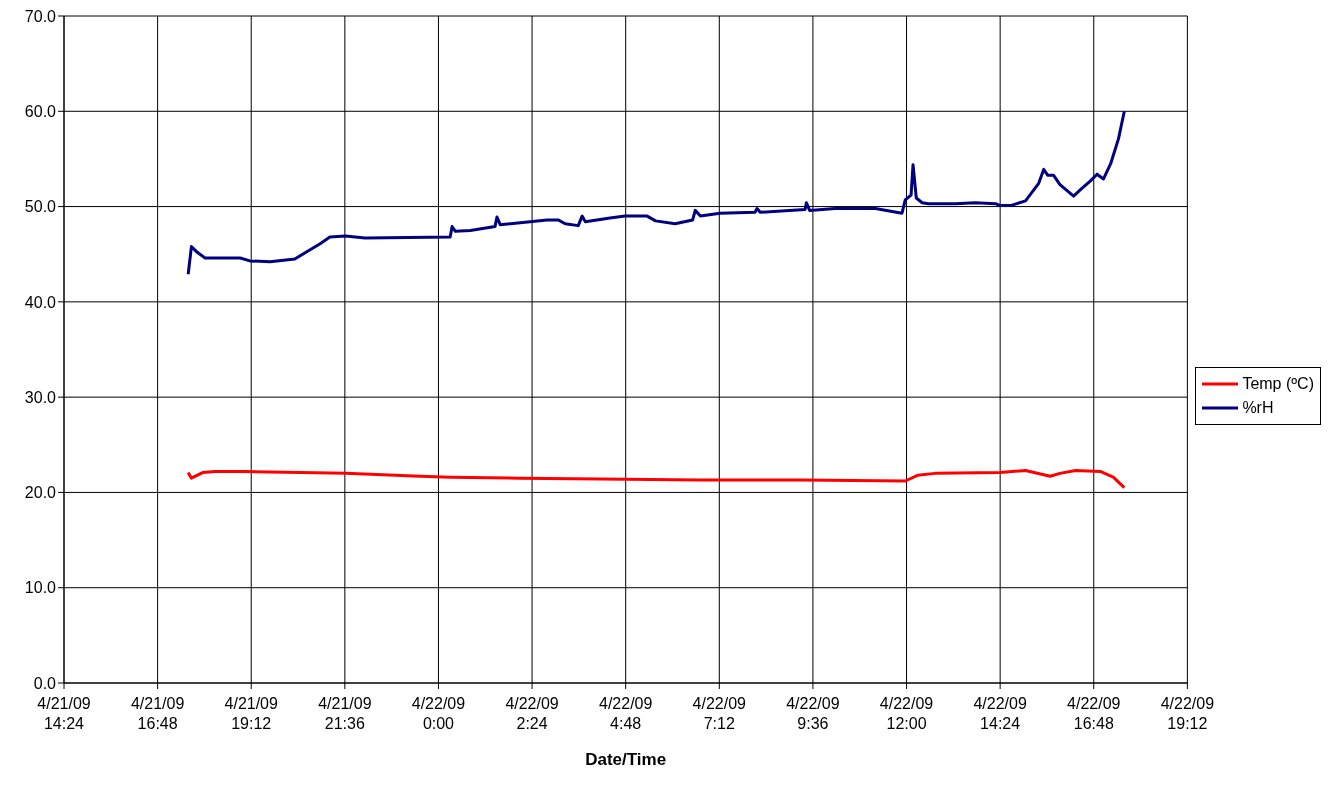 This screenshot has width=1331, height=791. I want to click on y-tick-label: 10.0, so click(40, 588).